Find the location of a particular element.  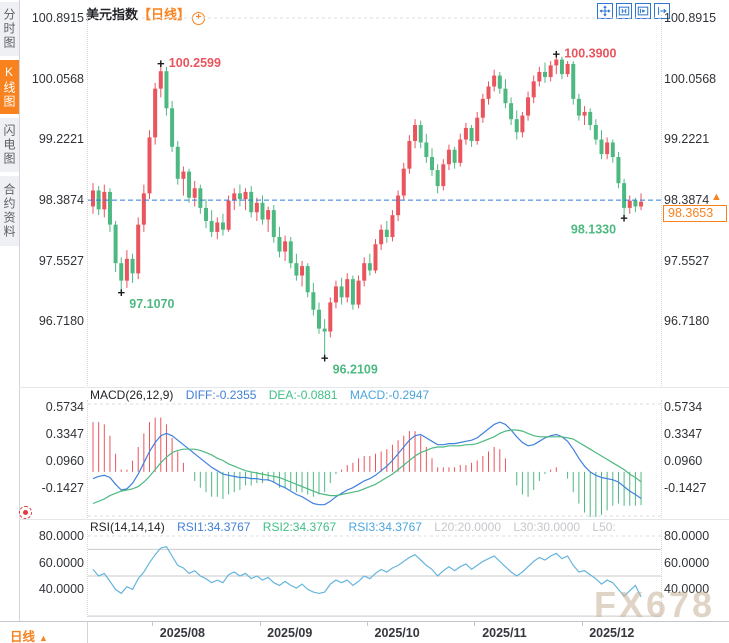

last-price-badge: 98.3653 is located at coordinates (695, 213).